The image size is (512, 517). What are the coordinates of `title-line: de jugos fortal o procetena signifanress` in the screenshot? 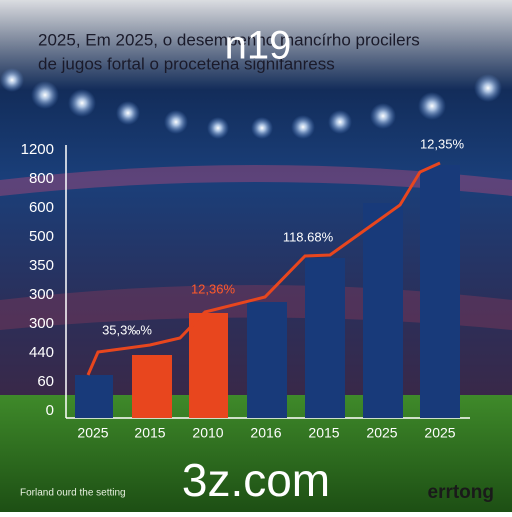 It's located at (186, 63).